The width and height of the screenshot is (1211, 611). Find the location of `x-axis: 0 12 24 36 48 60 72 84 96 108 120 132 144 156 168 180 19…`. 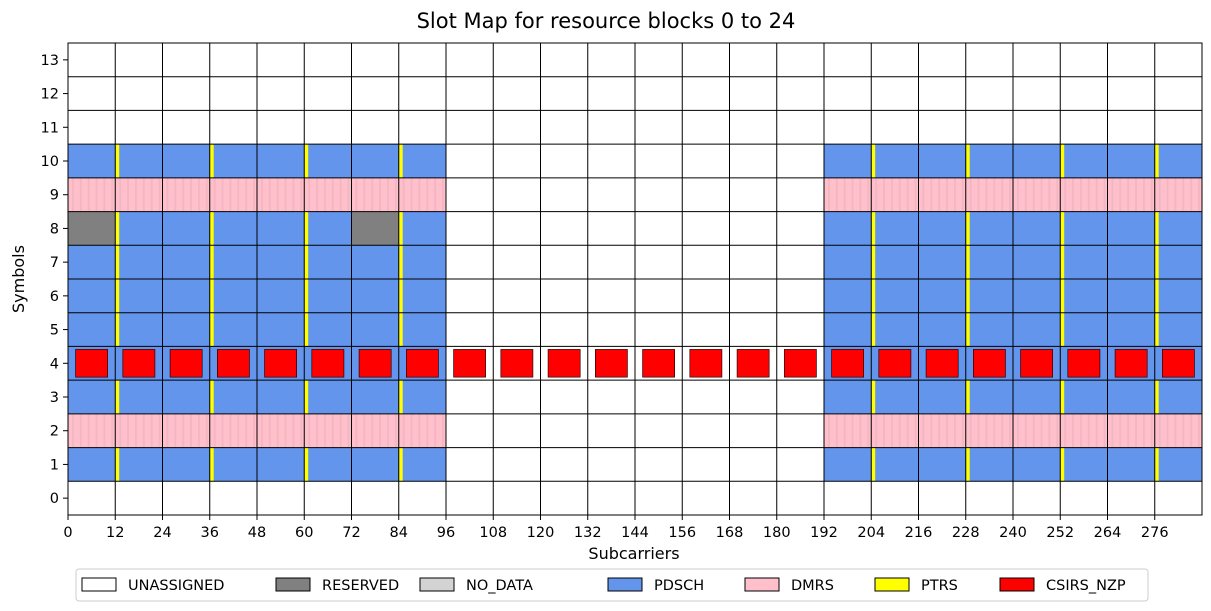

x-axis: 0 12 24 36 48 60 72 84 96 108 120 132 144 156 168 180 19… is located at coordinates (616, 528).